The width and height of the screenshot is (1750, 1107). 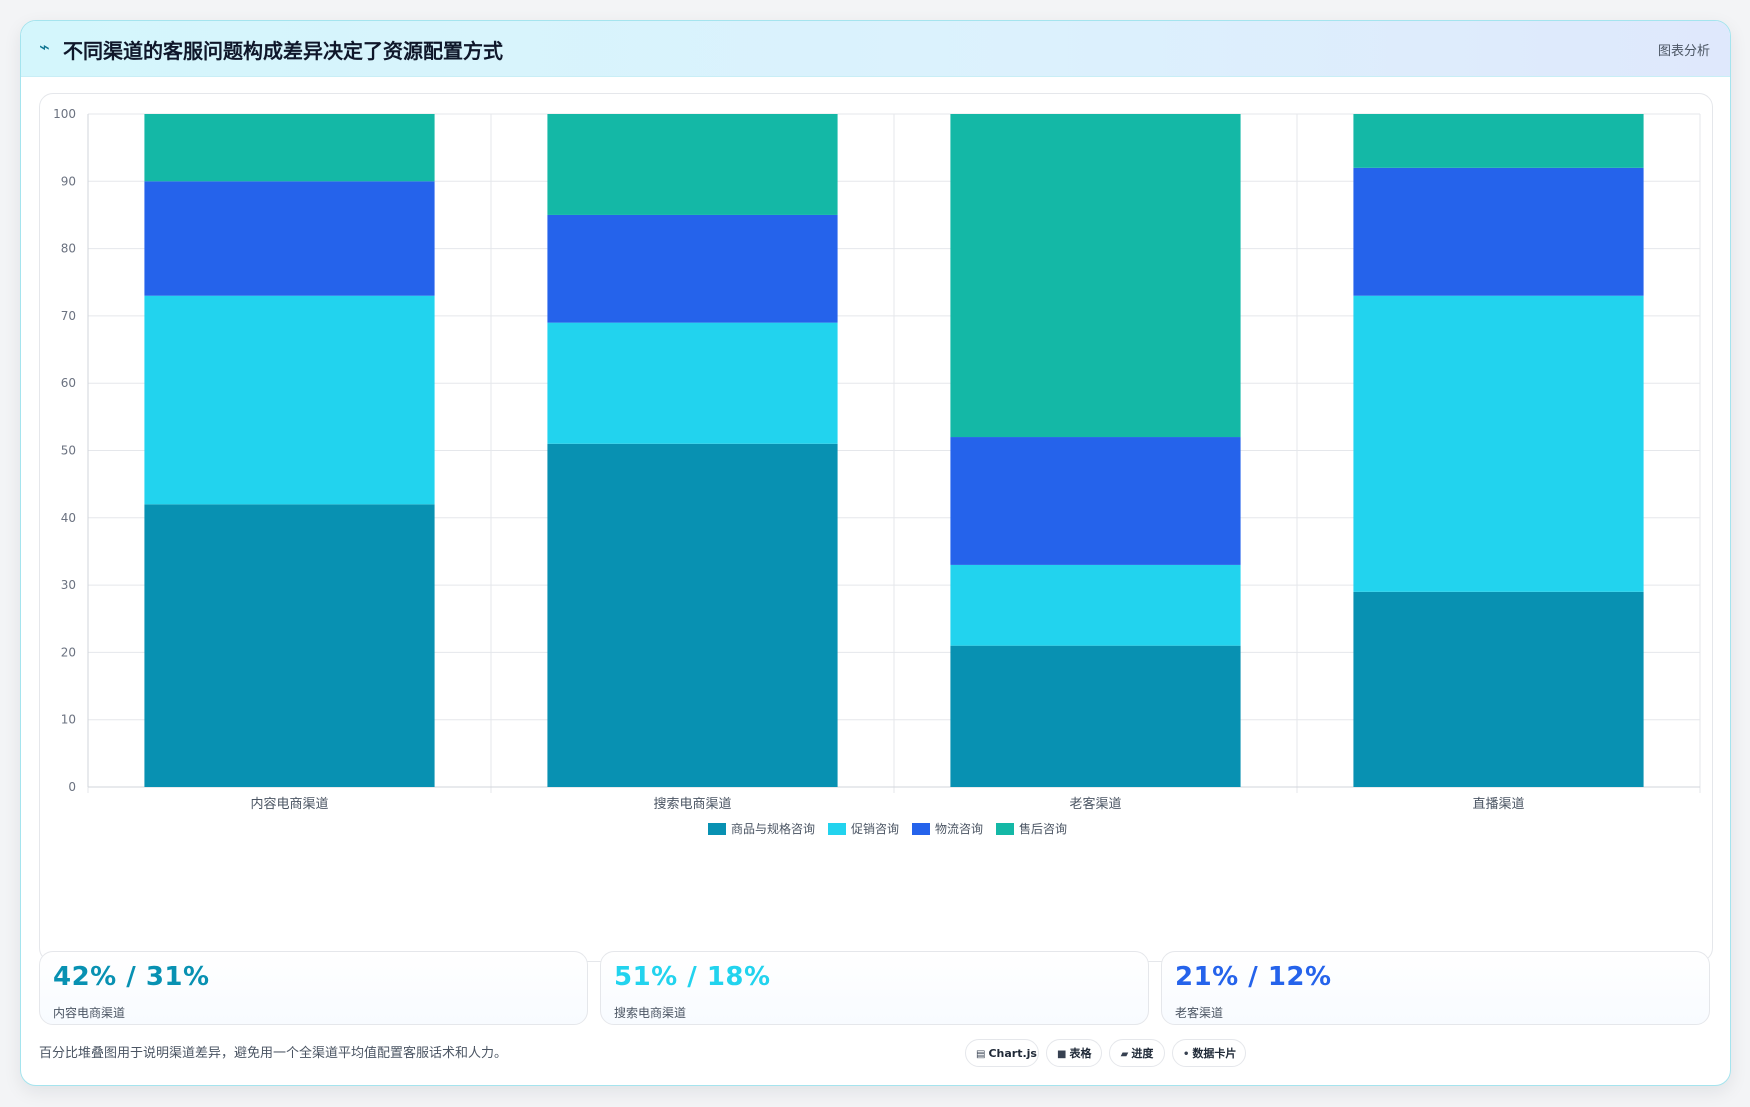 What do you see at coordinates (692, 977) in the screenshot?
I see `stat-value: 51% / 18%` at bounding box center [692, 977].